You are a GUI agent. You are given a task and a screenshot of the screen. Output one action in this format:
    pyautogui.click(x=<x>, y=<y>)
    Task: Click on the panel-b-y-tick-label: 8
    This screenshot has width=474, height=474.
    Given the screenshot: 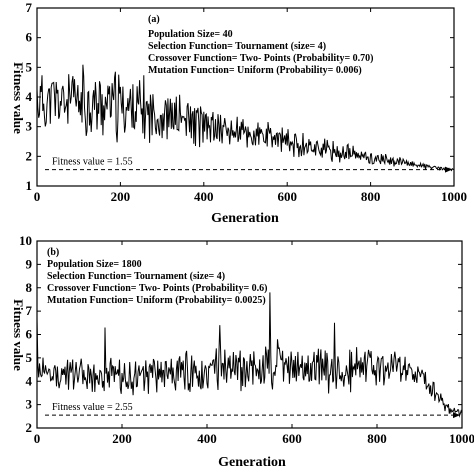 What is the action you would take?
    pyautogui.click(x=29, y=287)
    